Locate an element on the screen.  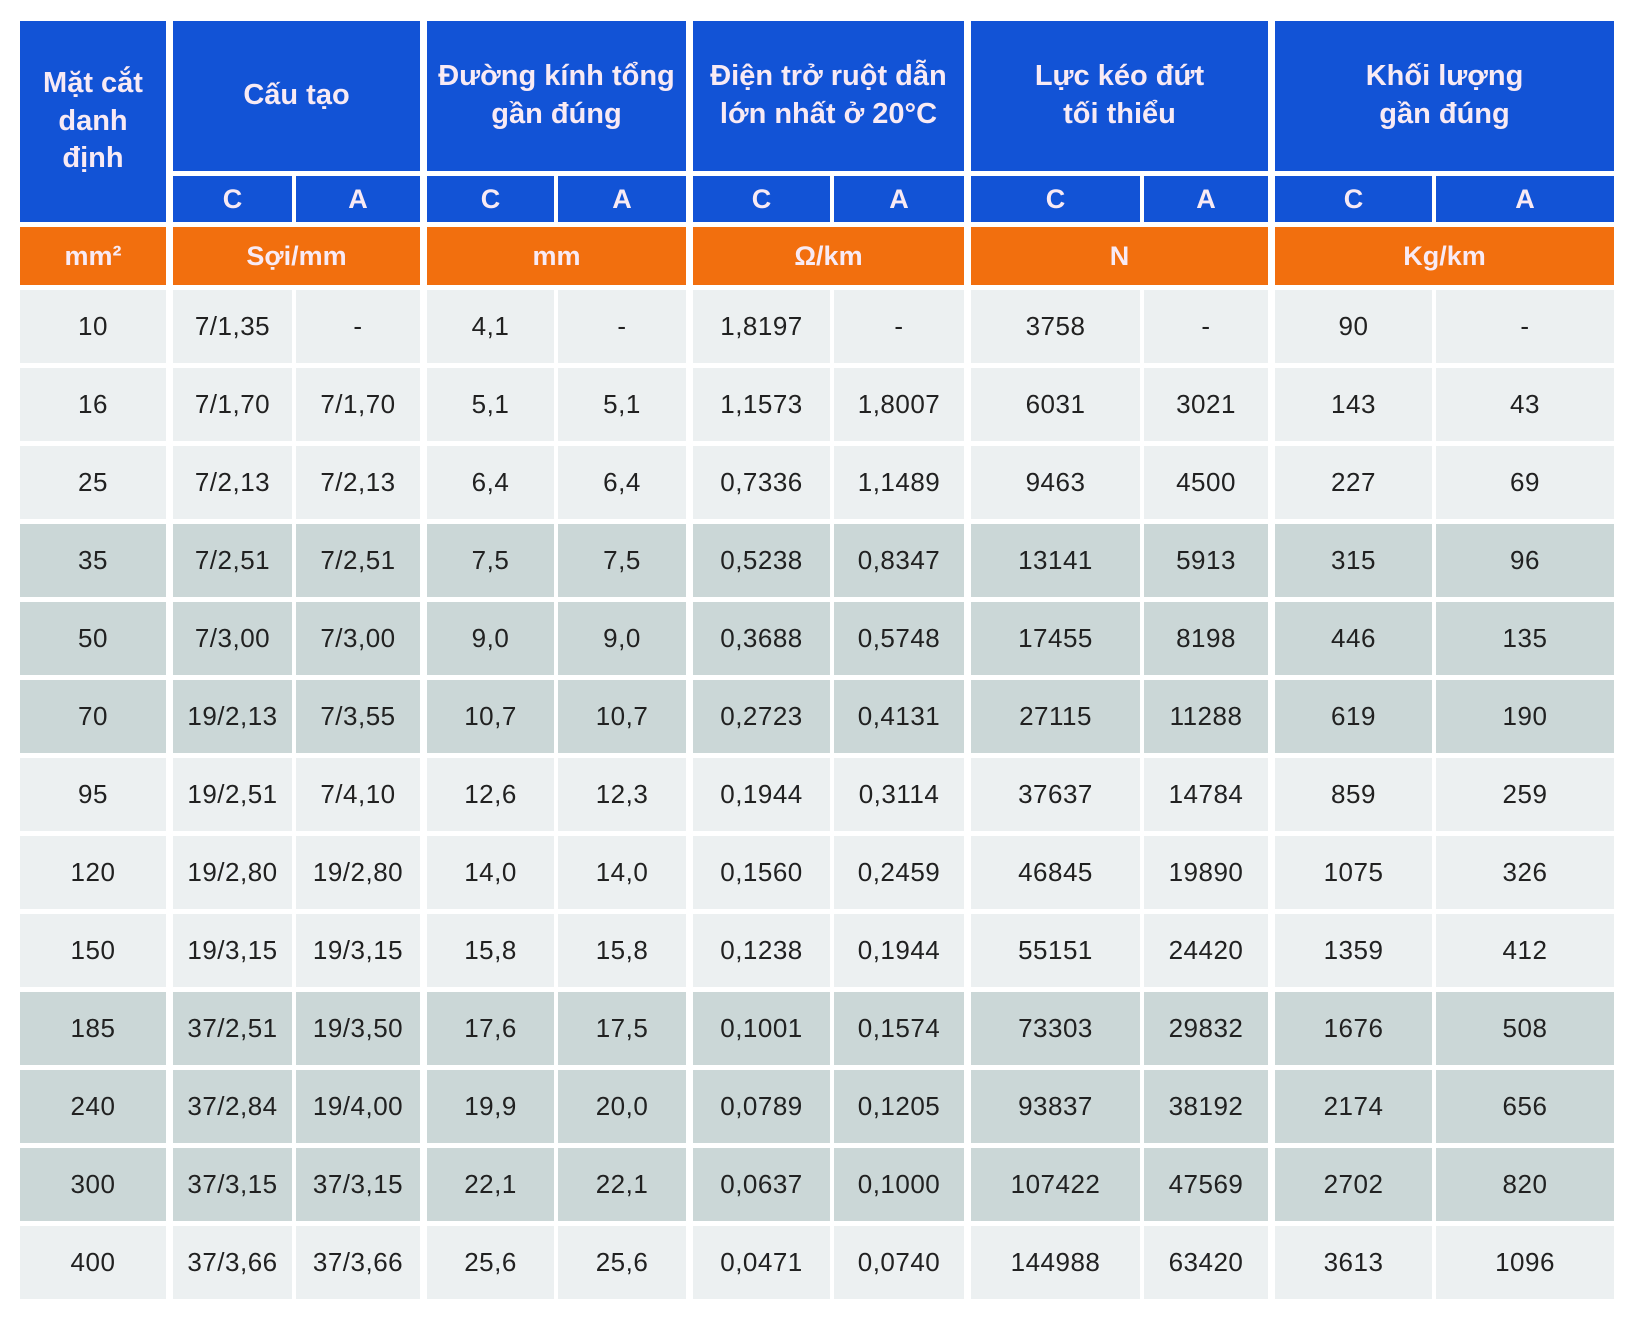
value-cell: 90 is located at coordinates (1352, 326).